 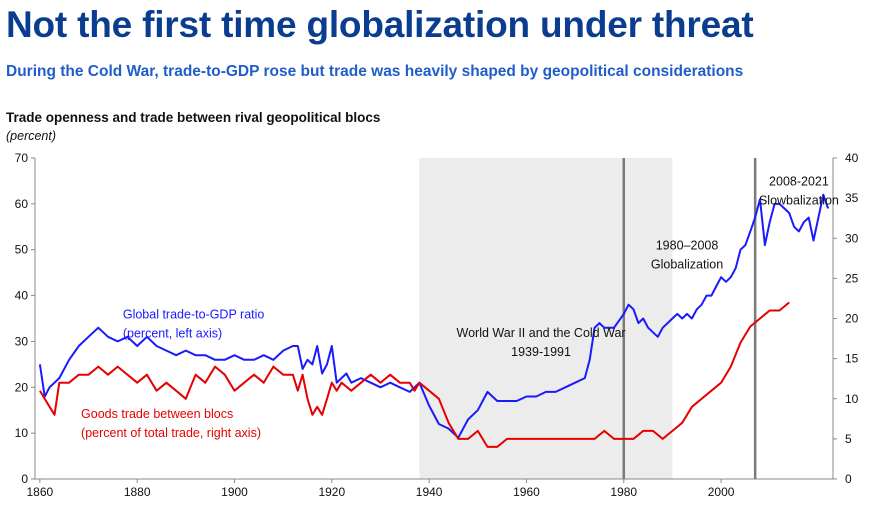 What do you see at coordinates (22, 296) in the screenshot?
I see `left-tick-label: 40` at bounding box center [22, 296].